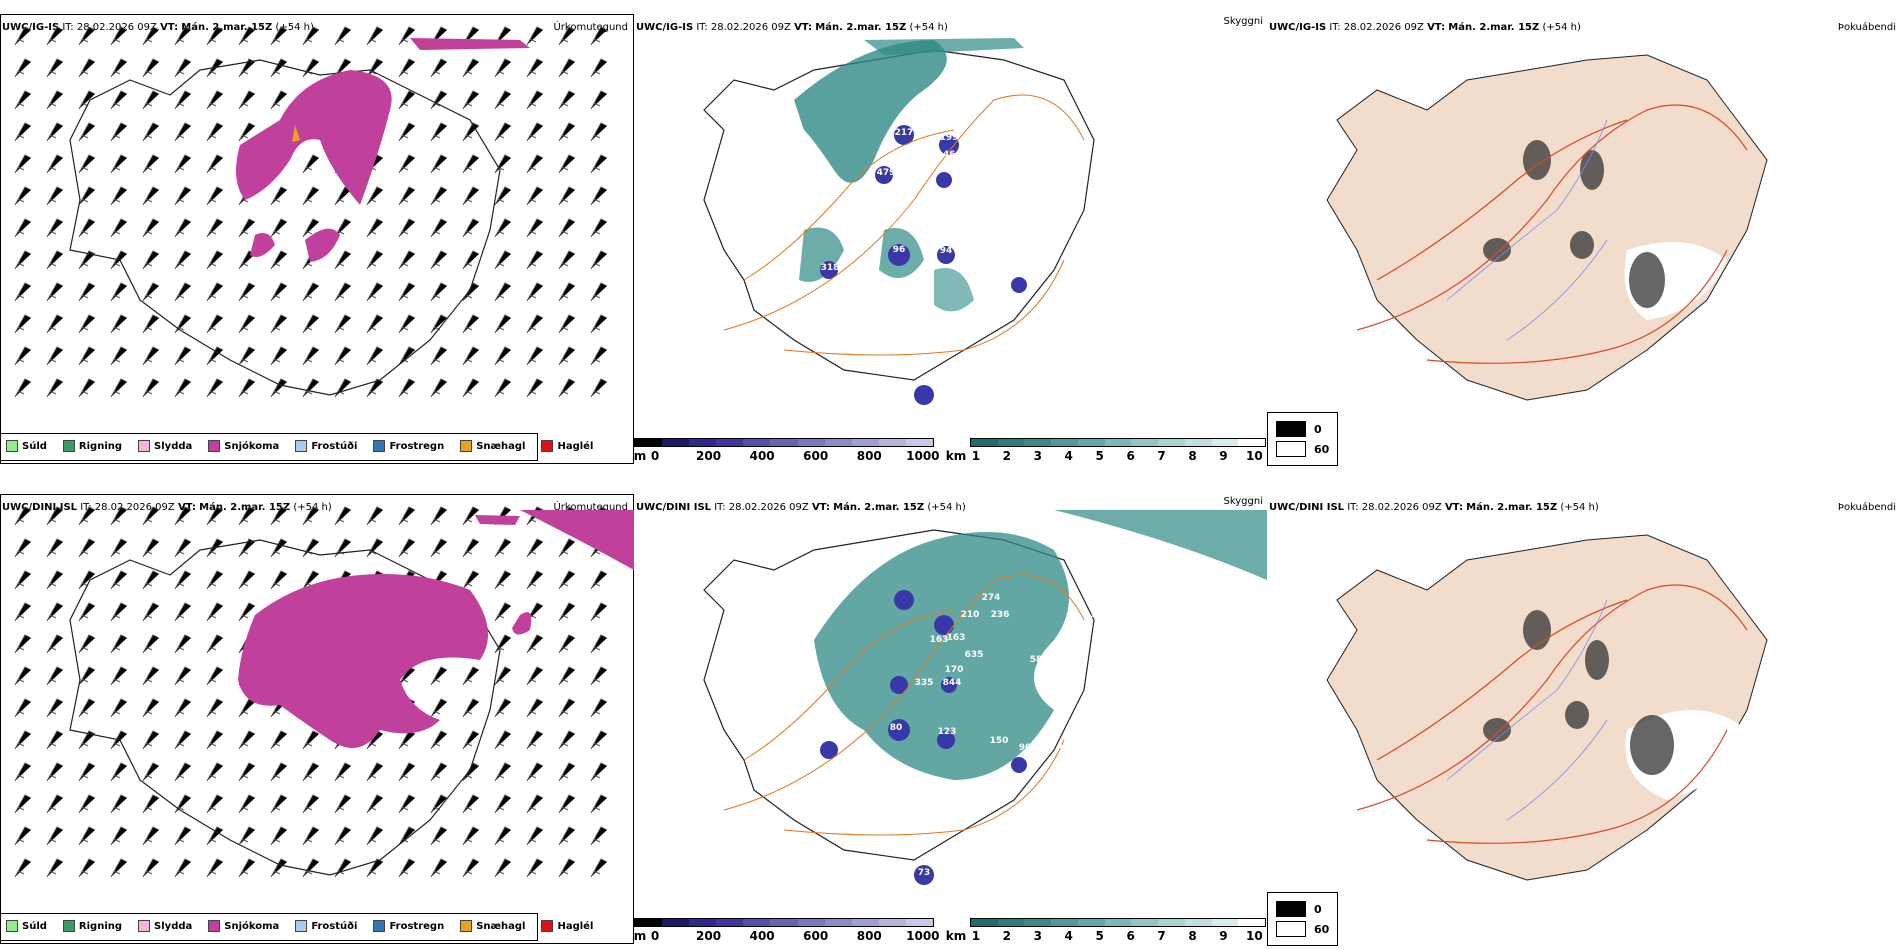 The image size is (1900, 950). I want to click on peak-label: 28, so click(1054, 696).